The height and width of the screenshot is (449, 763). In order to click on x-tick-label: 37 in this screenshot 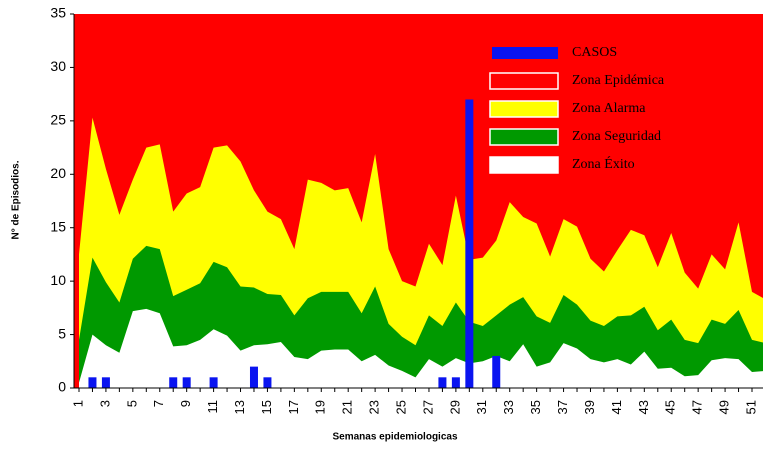, I will do `click(562, 407)`.